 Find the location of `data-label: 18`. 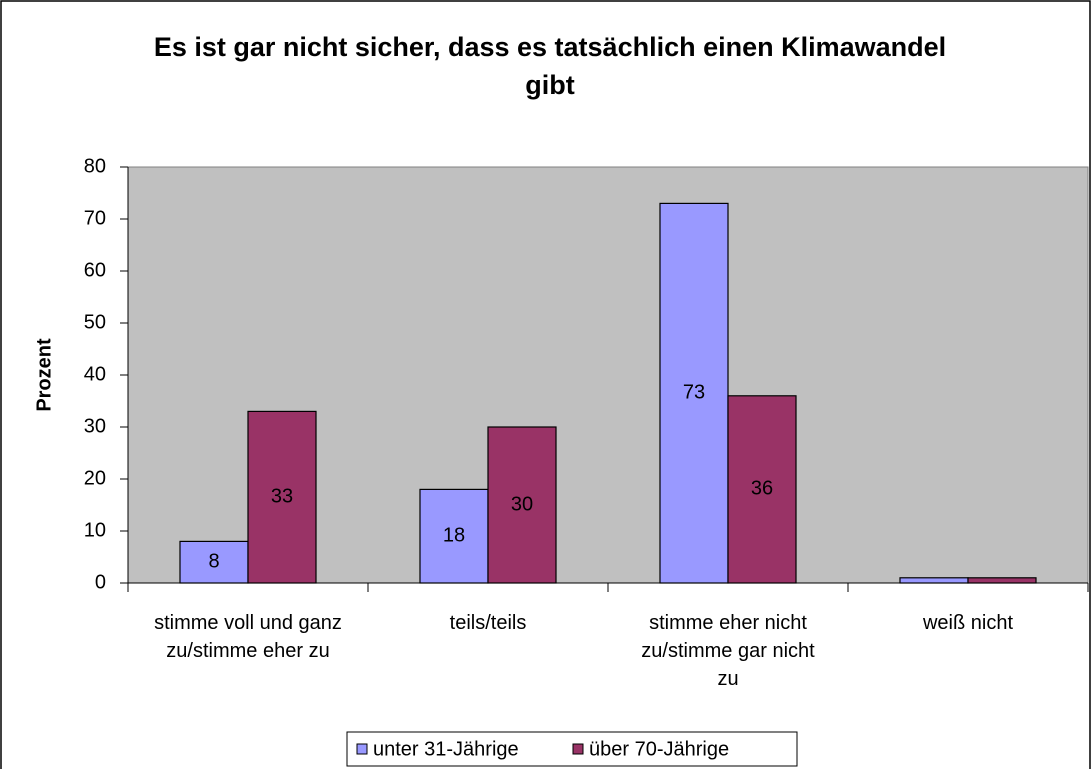

data-label: 18 is located at coordinates (454, 535).